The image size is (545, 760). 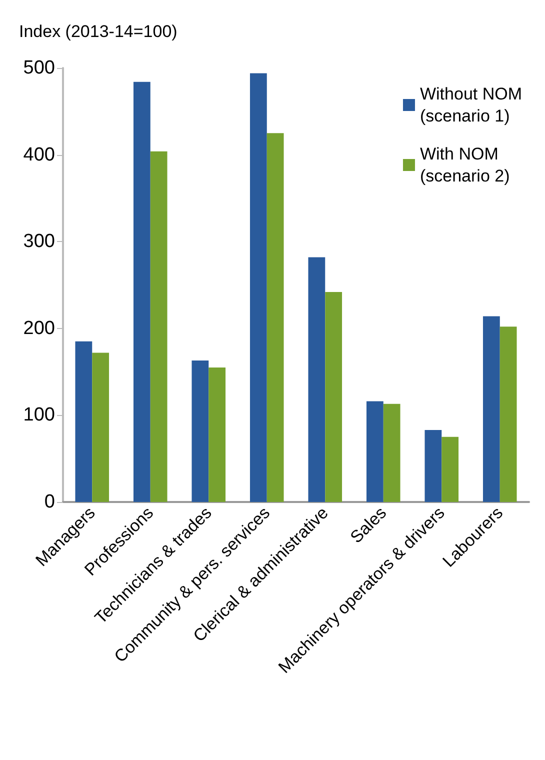 I want to click on y-tick-label: 0, so click(x=49, y=502).